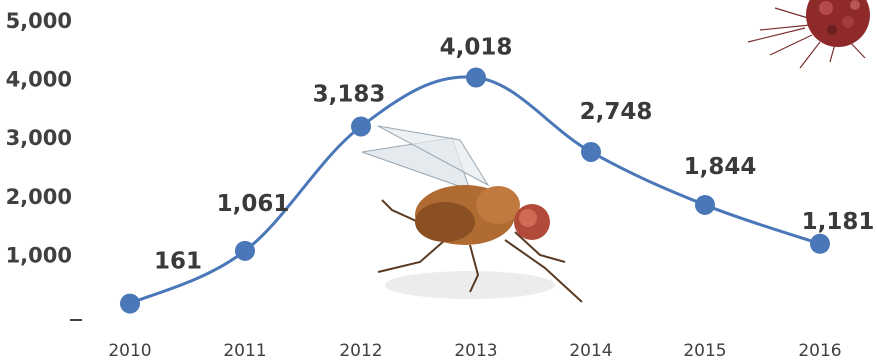 Image resolution: width=877 pixels, height=361 pixels. What do you see at coordinates (39, 255) in the screenshot?
I see `y-tick-label: 1,000` at bounding box center [39, 255].